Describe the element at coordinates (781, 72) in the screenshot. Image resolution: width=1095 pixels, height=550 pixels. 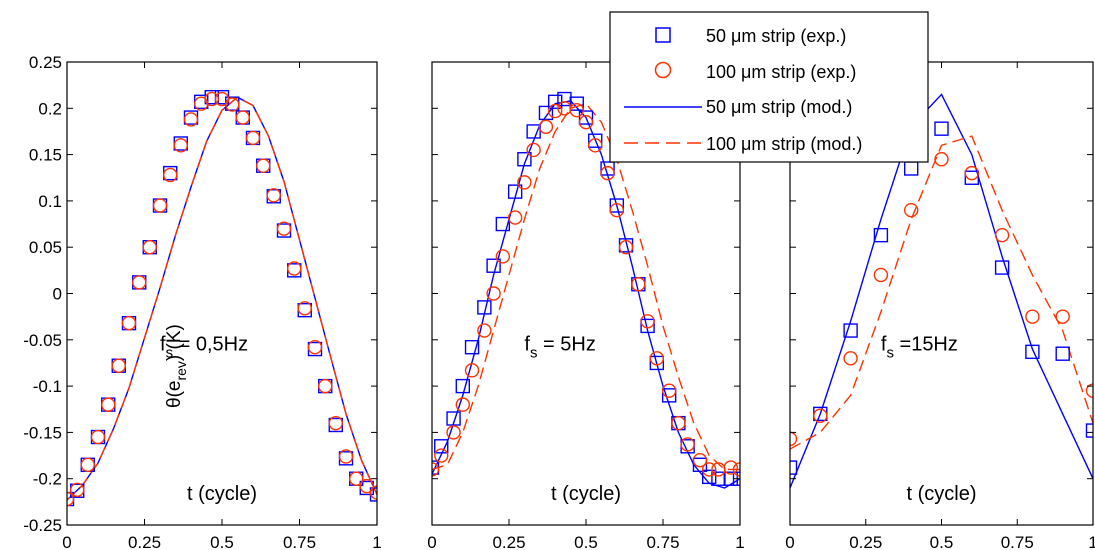
I see `legend-label: 100 μm strip (exp.)` at that location.